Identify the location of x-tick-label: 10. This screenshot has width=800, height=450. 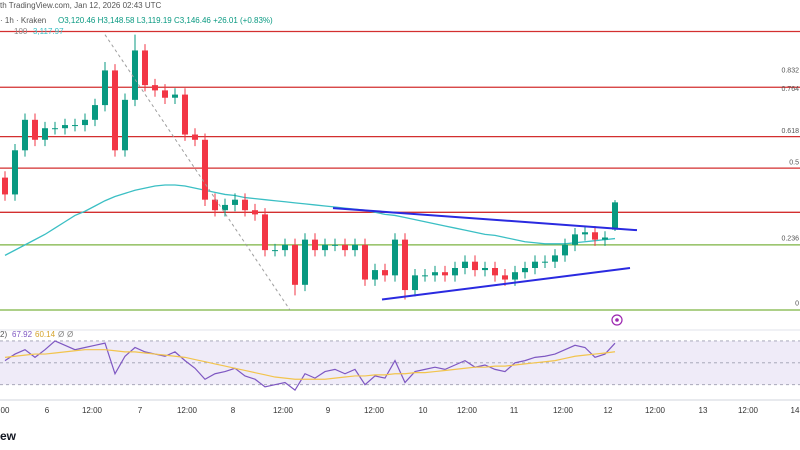
(423, 410).